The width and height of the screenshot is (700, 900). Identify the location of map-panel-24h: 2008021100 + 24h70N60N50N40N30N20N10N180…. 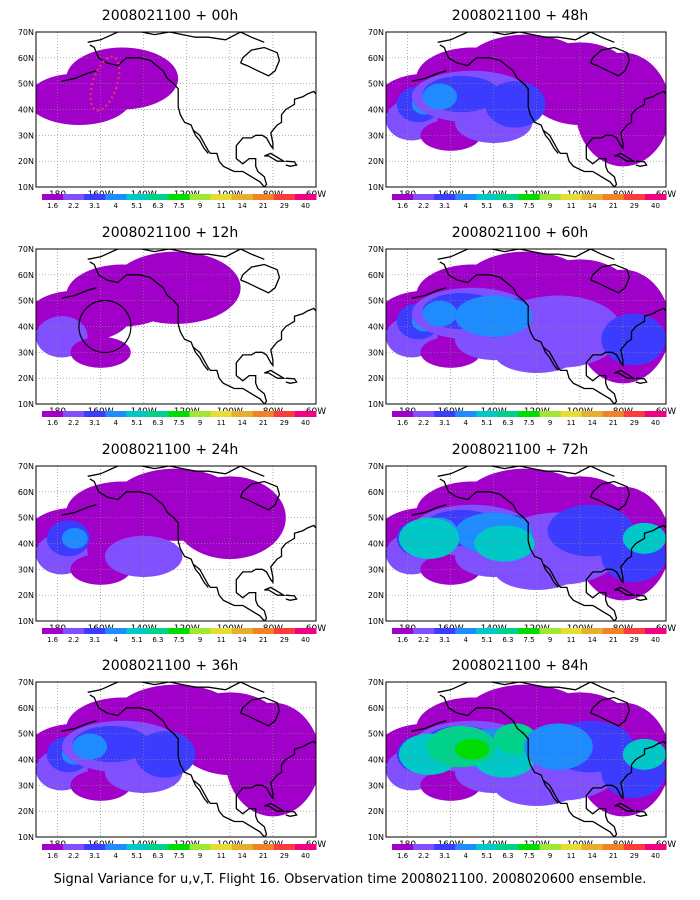
(170, 547).